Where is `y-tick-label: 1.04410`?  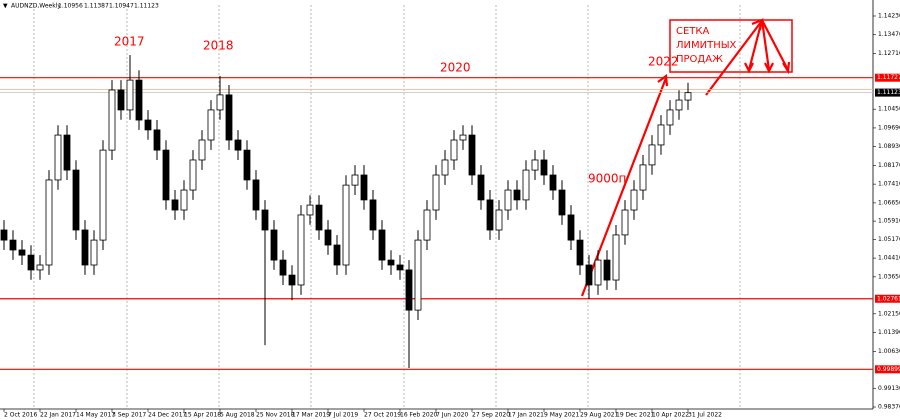 y-tick-label: 1.04410 is located at coordinates (889, 258).